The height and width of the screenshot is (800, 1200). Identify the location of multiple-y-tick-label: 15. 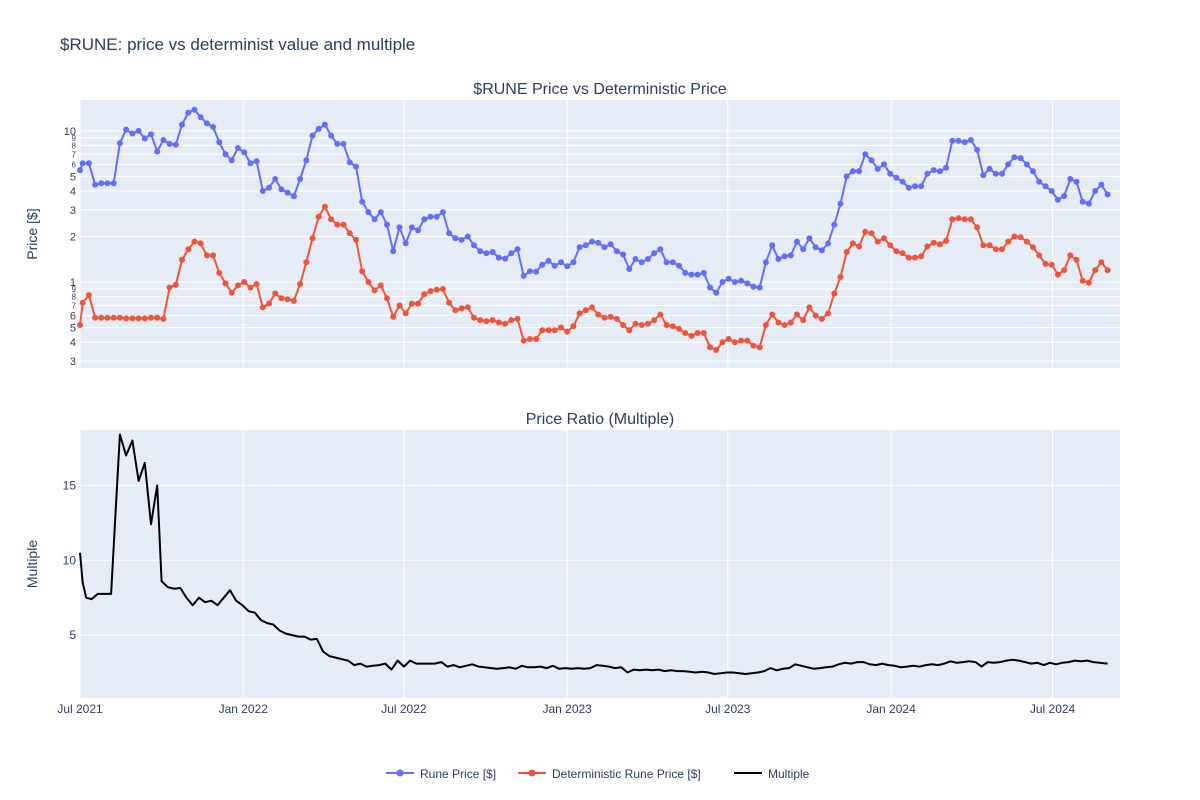
(70, 485).